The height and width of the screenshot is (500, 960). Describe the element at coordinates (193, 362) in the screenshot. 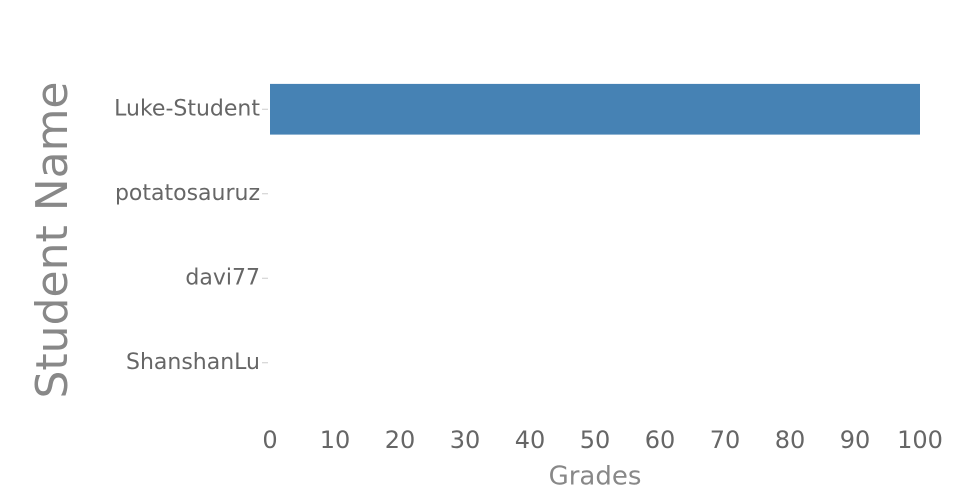

I see `y-tick-label: ShanshanLu` at that location.